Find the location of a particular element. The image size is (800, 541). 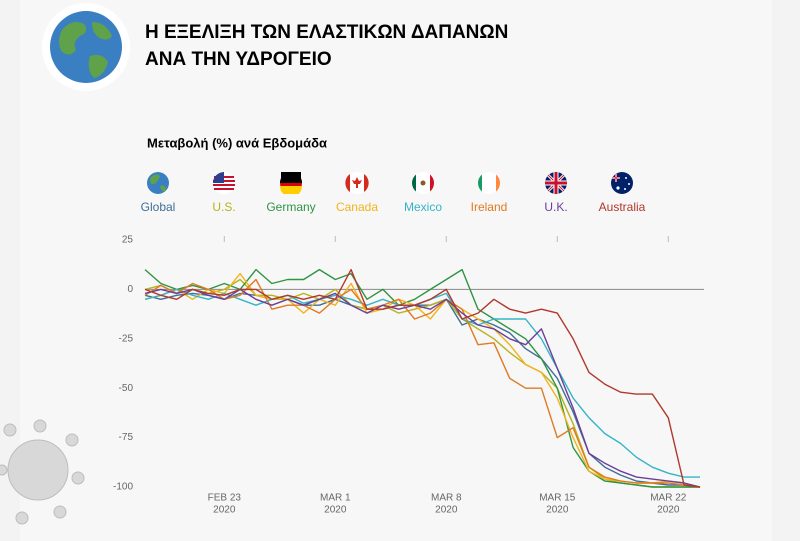

legend-label: Australia is located at coordinates (622, 207).